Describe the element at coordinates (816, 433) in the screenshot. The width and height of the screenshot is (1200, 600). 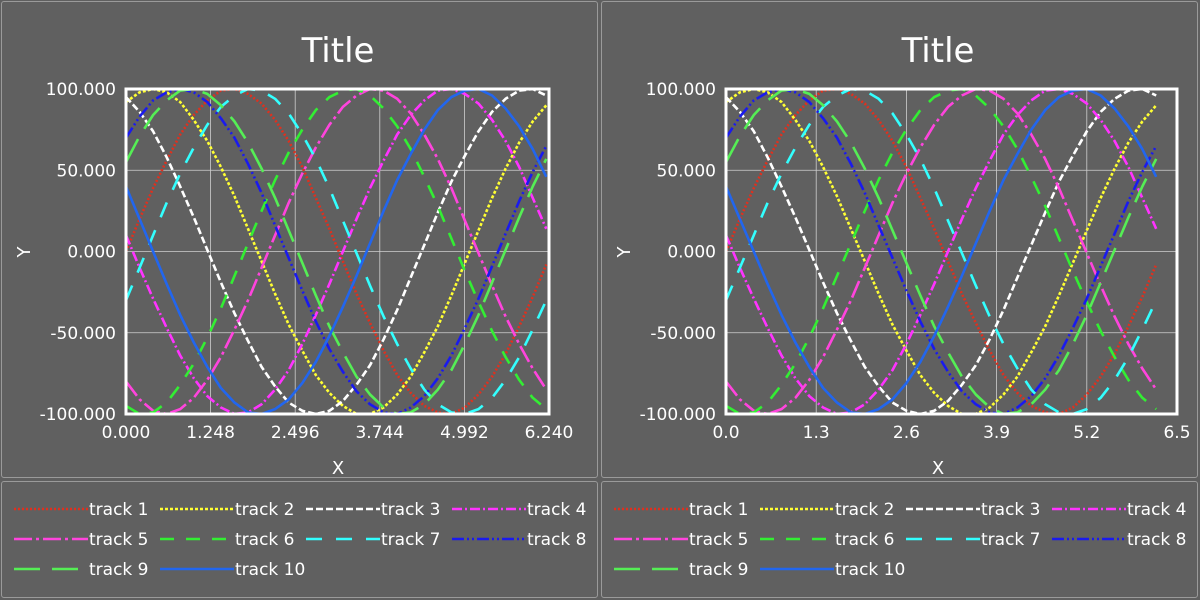
I see `x-tick-label: 1.3` at that location.